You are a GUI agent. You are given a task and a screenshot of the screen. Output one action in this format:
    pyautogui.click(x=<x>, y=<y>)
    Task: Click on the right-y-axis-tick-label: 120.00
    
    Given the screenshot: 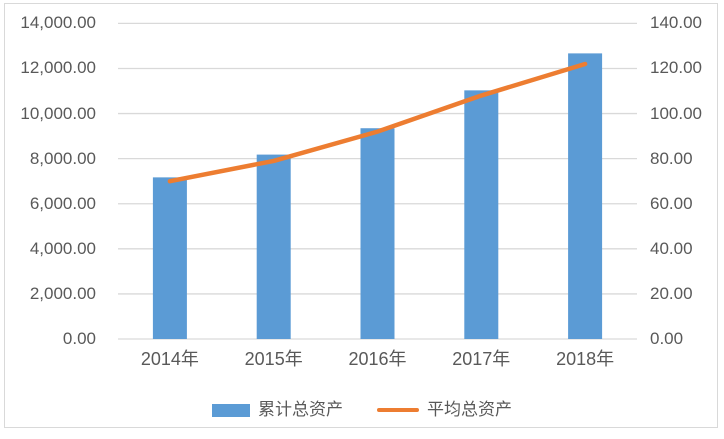 What is the action you would take?
    pyautogui.click(x=676, y=68)
    